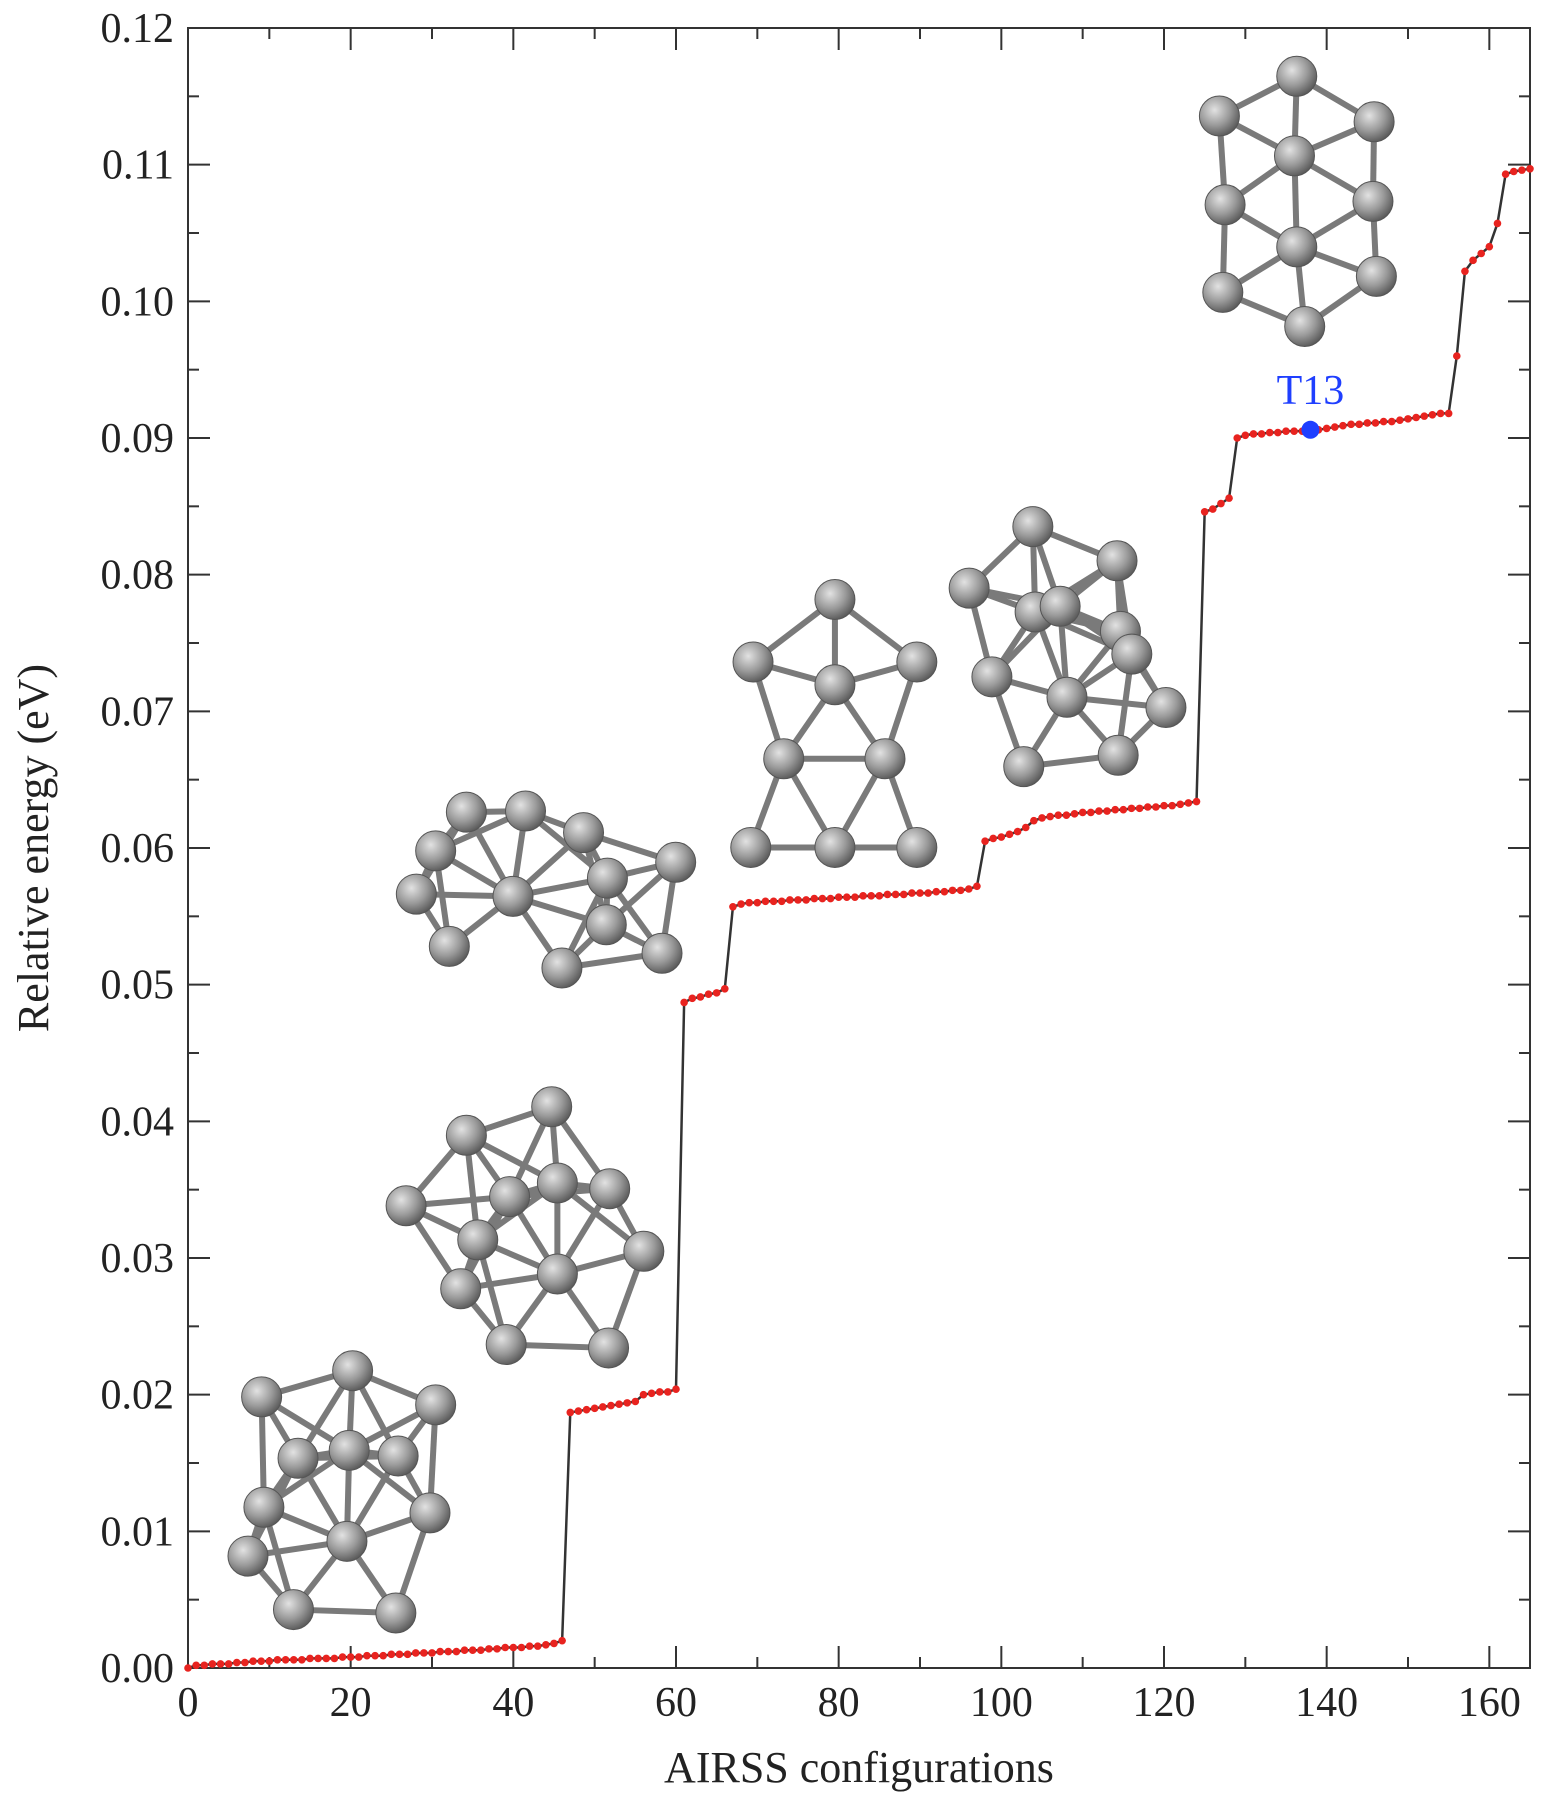  I want to click on y-tick-label: 0.05, so click(138, 986).